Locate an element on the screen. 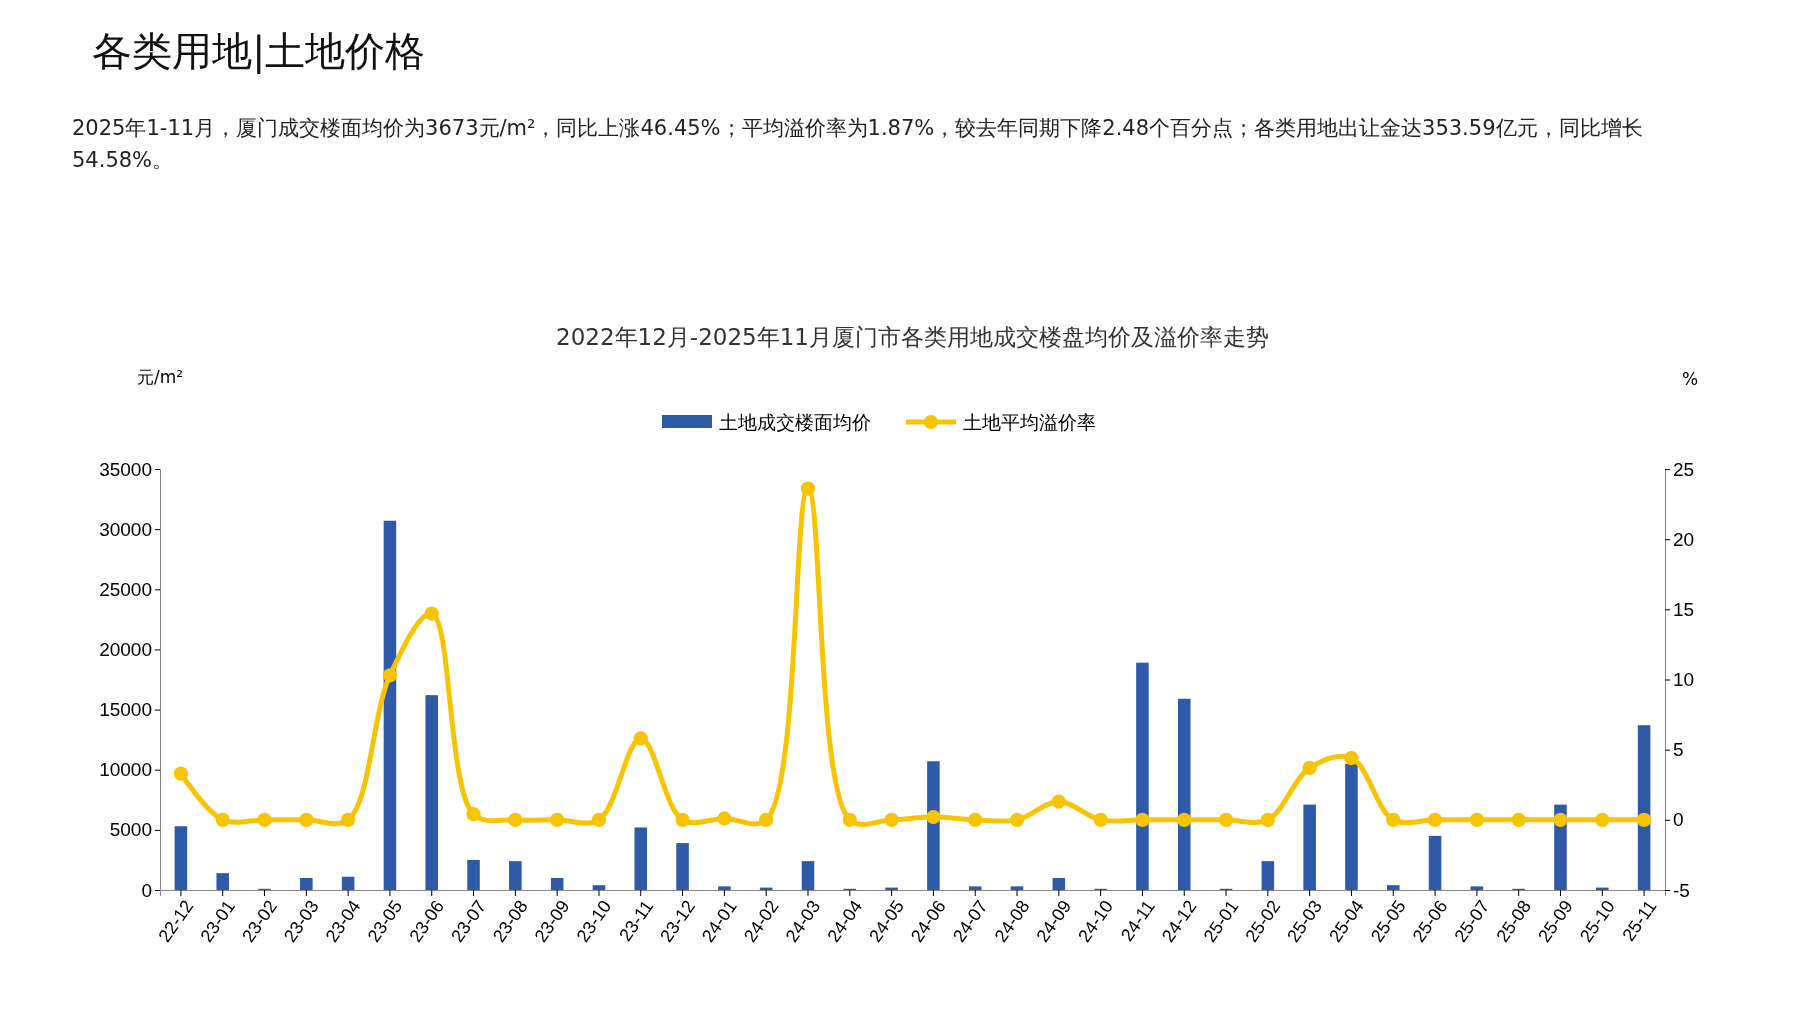 The image size is (1797, 1010). y-tick-label: 0 is located at coordinates (146, 890).